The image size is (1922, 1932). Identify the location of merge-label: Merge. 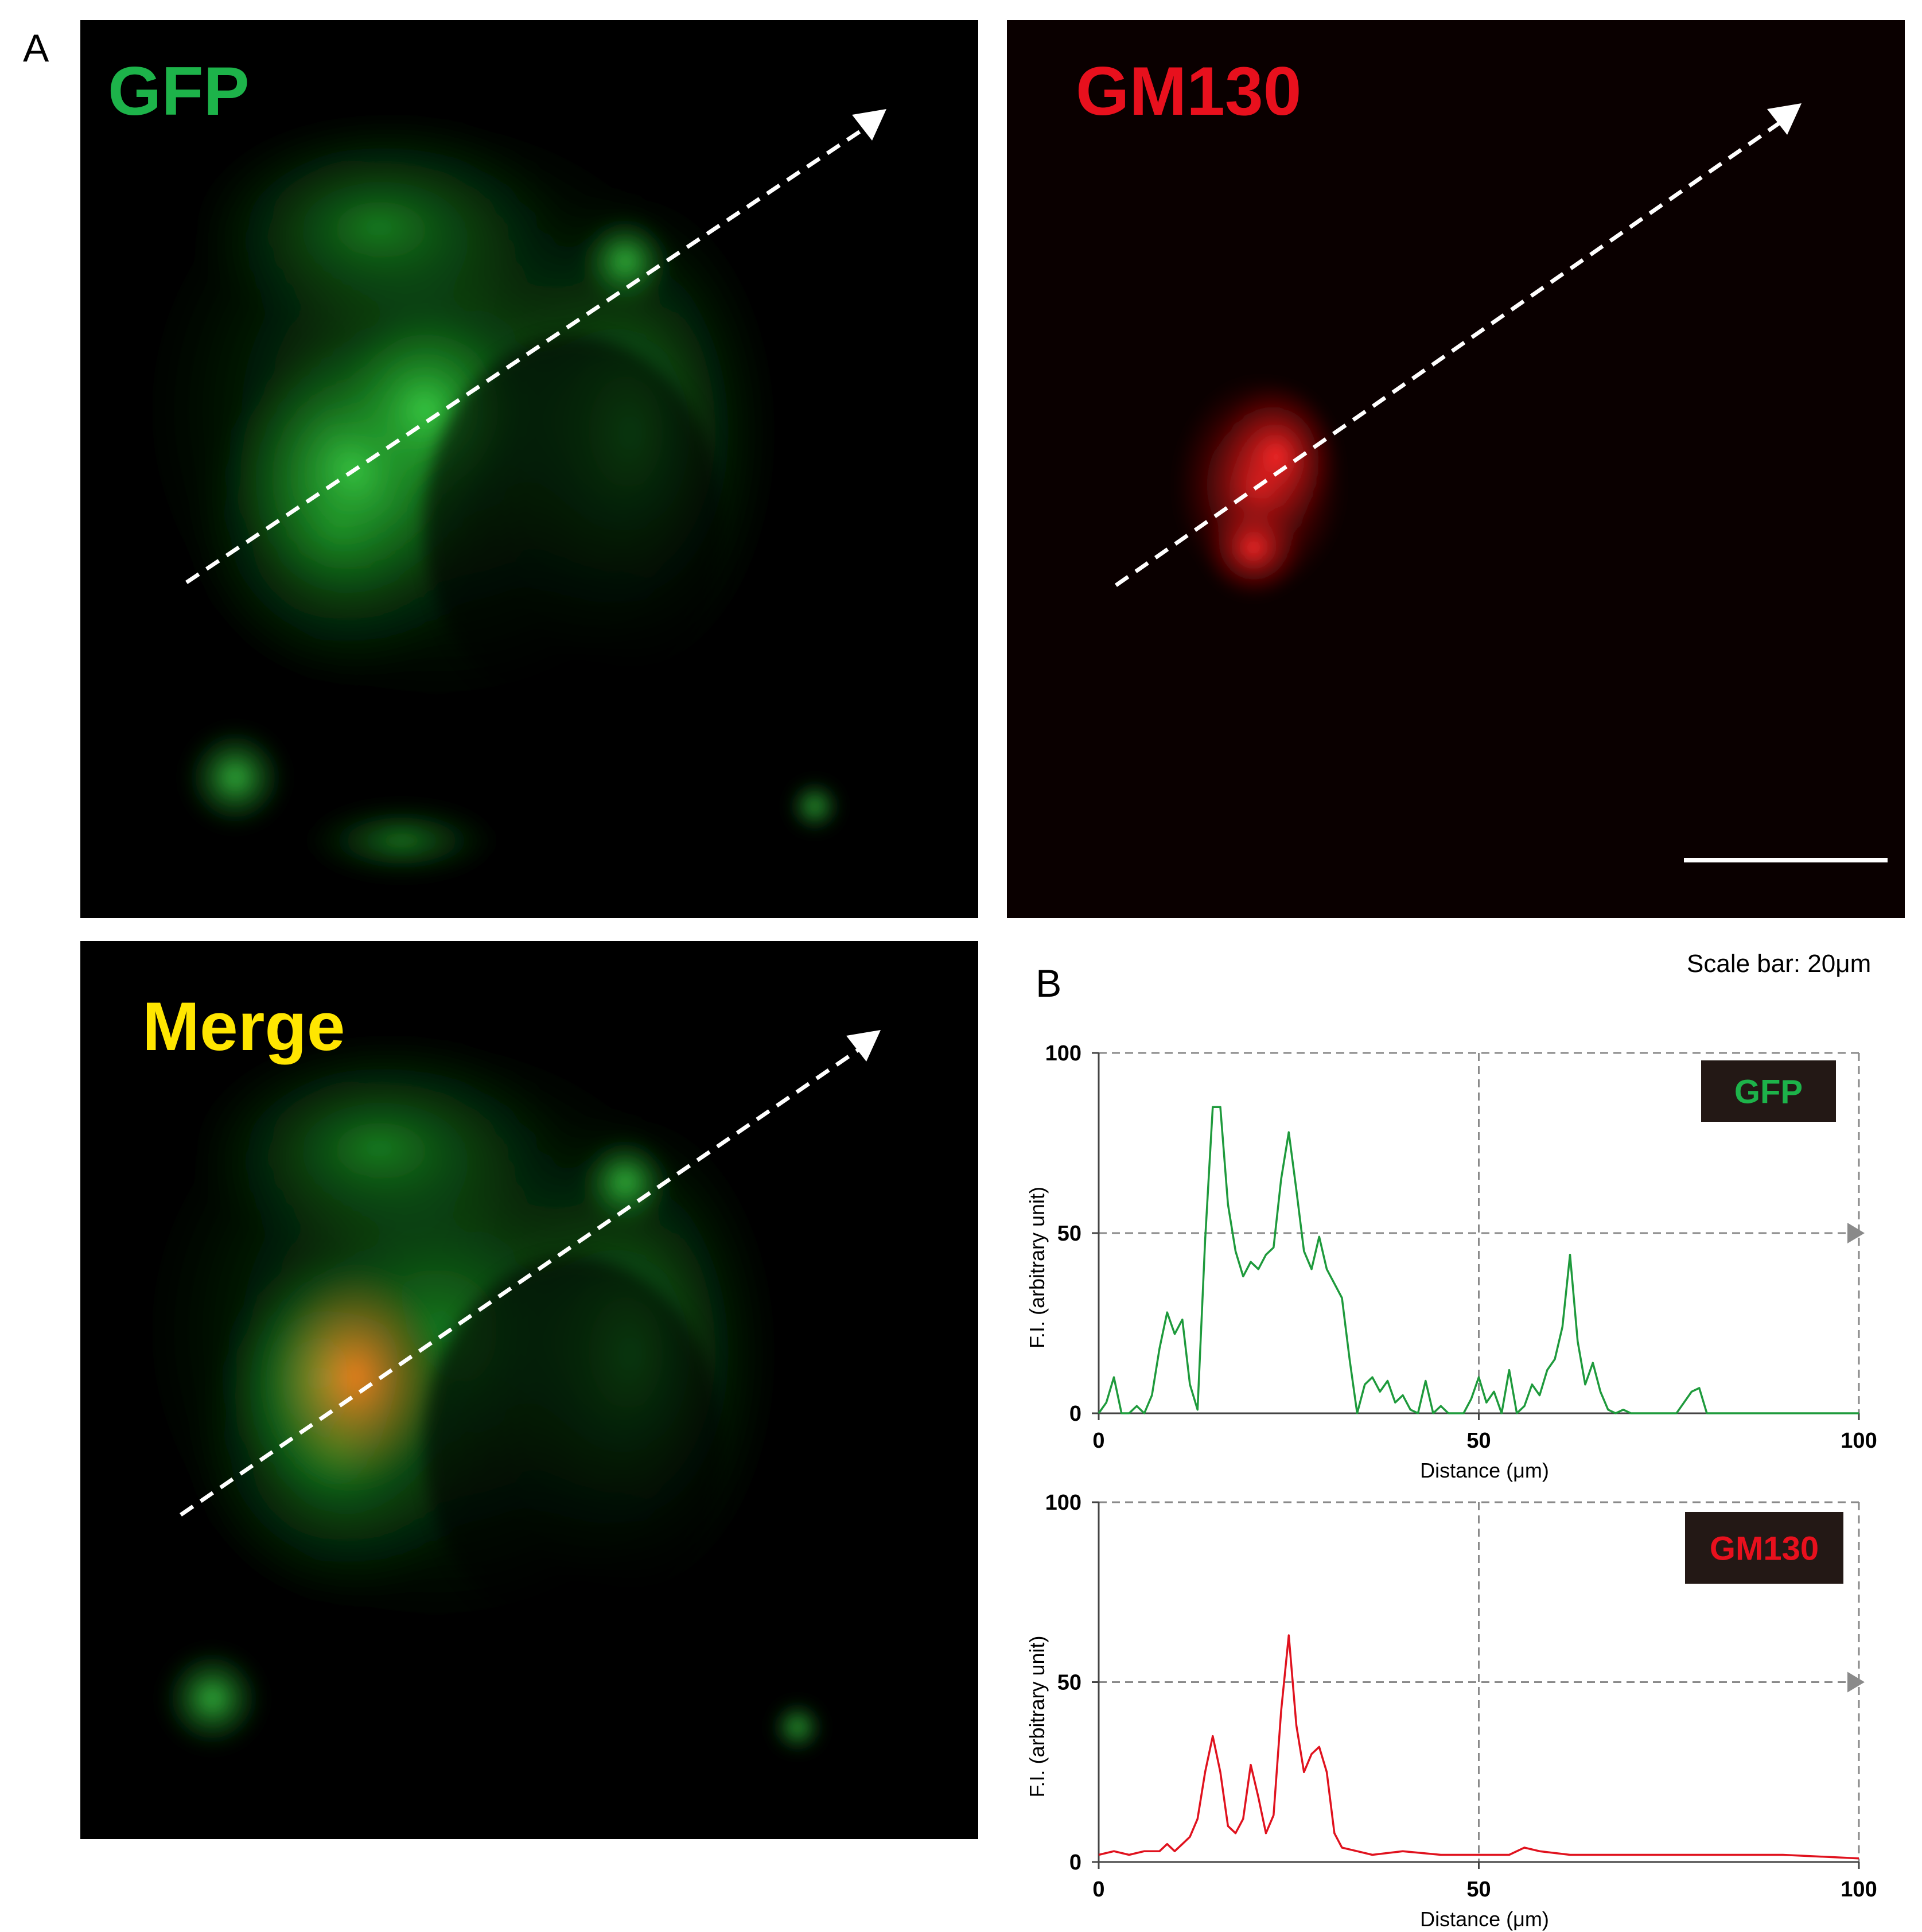
(243, 1026).